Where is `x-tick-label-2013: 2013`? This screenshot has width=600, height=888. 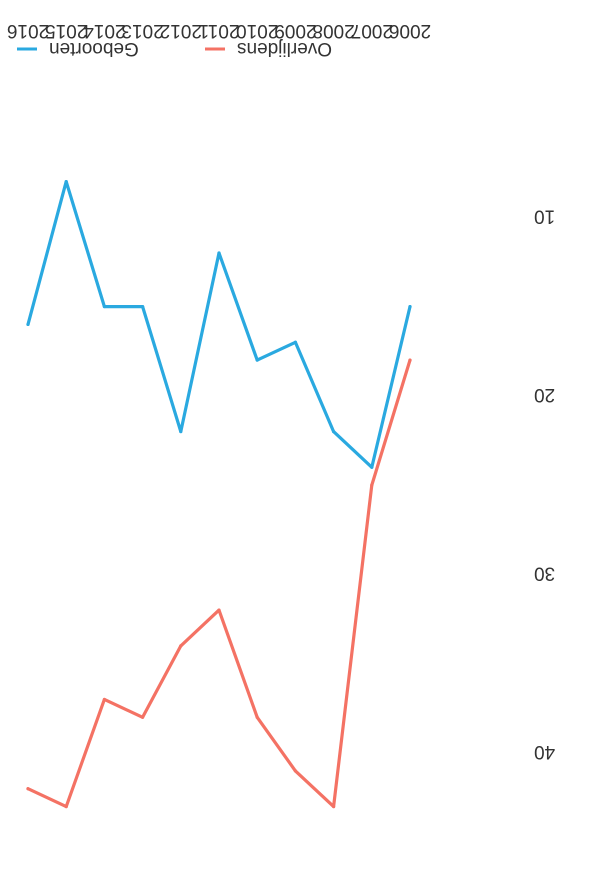
x-tick-label-2013: 2013 is located at coordinates (142, 30).